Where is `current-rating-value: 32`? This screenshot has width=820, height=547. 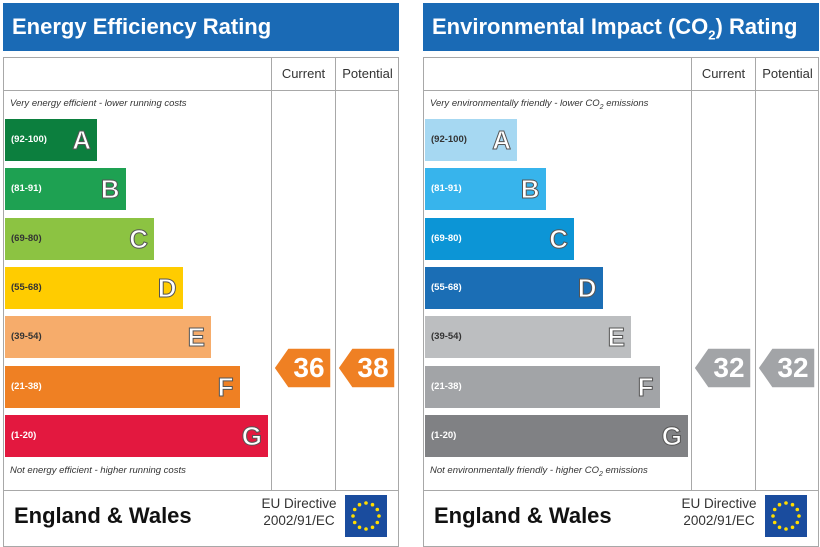 current-rating-value: 32 is located at coordinates (729, 367).